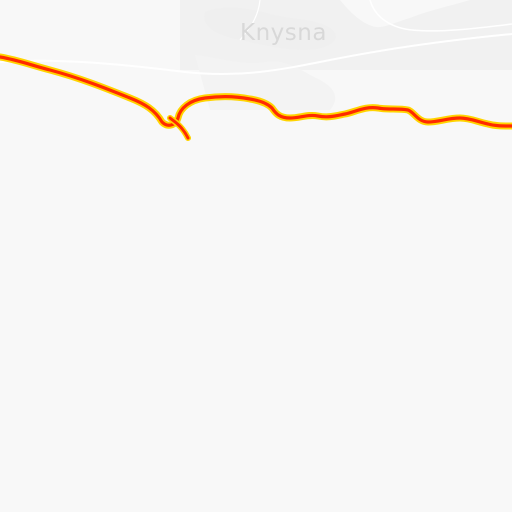 The height and width of the screenshot is (512, 512). I want to click on place-label-knysna: Knysna, so click(283, 33).